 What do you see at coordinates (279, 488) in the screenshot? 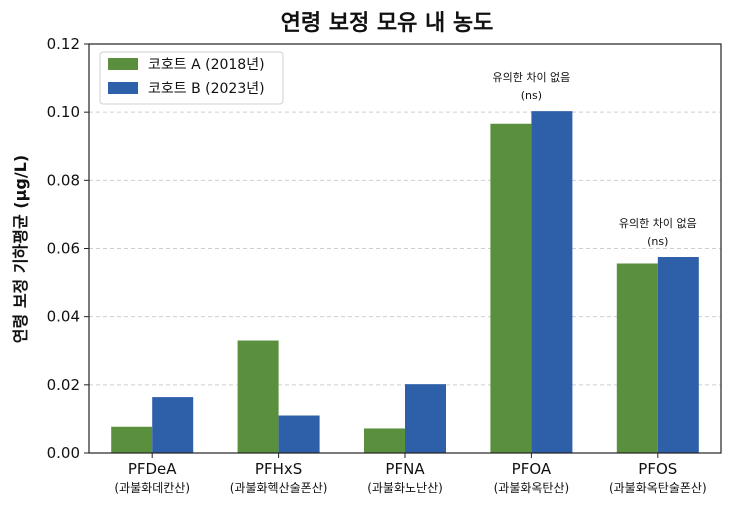
I see `x-tick-sublabel: (과불화헥산술폰산)` at bounding box center [279, 488].